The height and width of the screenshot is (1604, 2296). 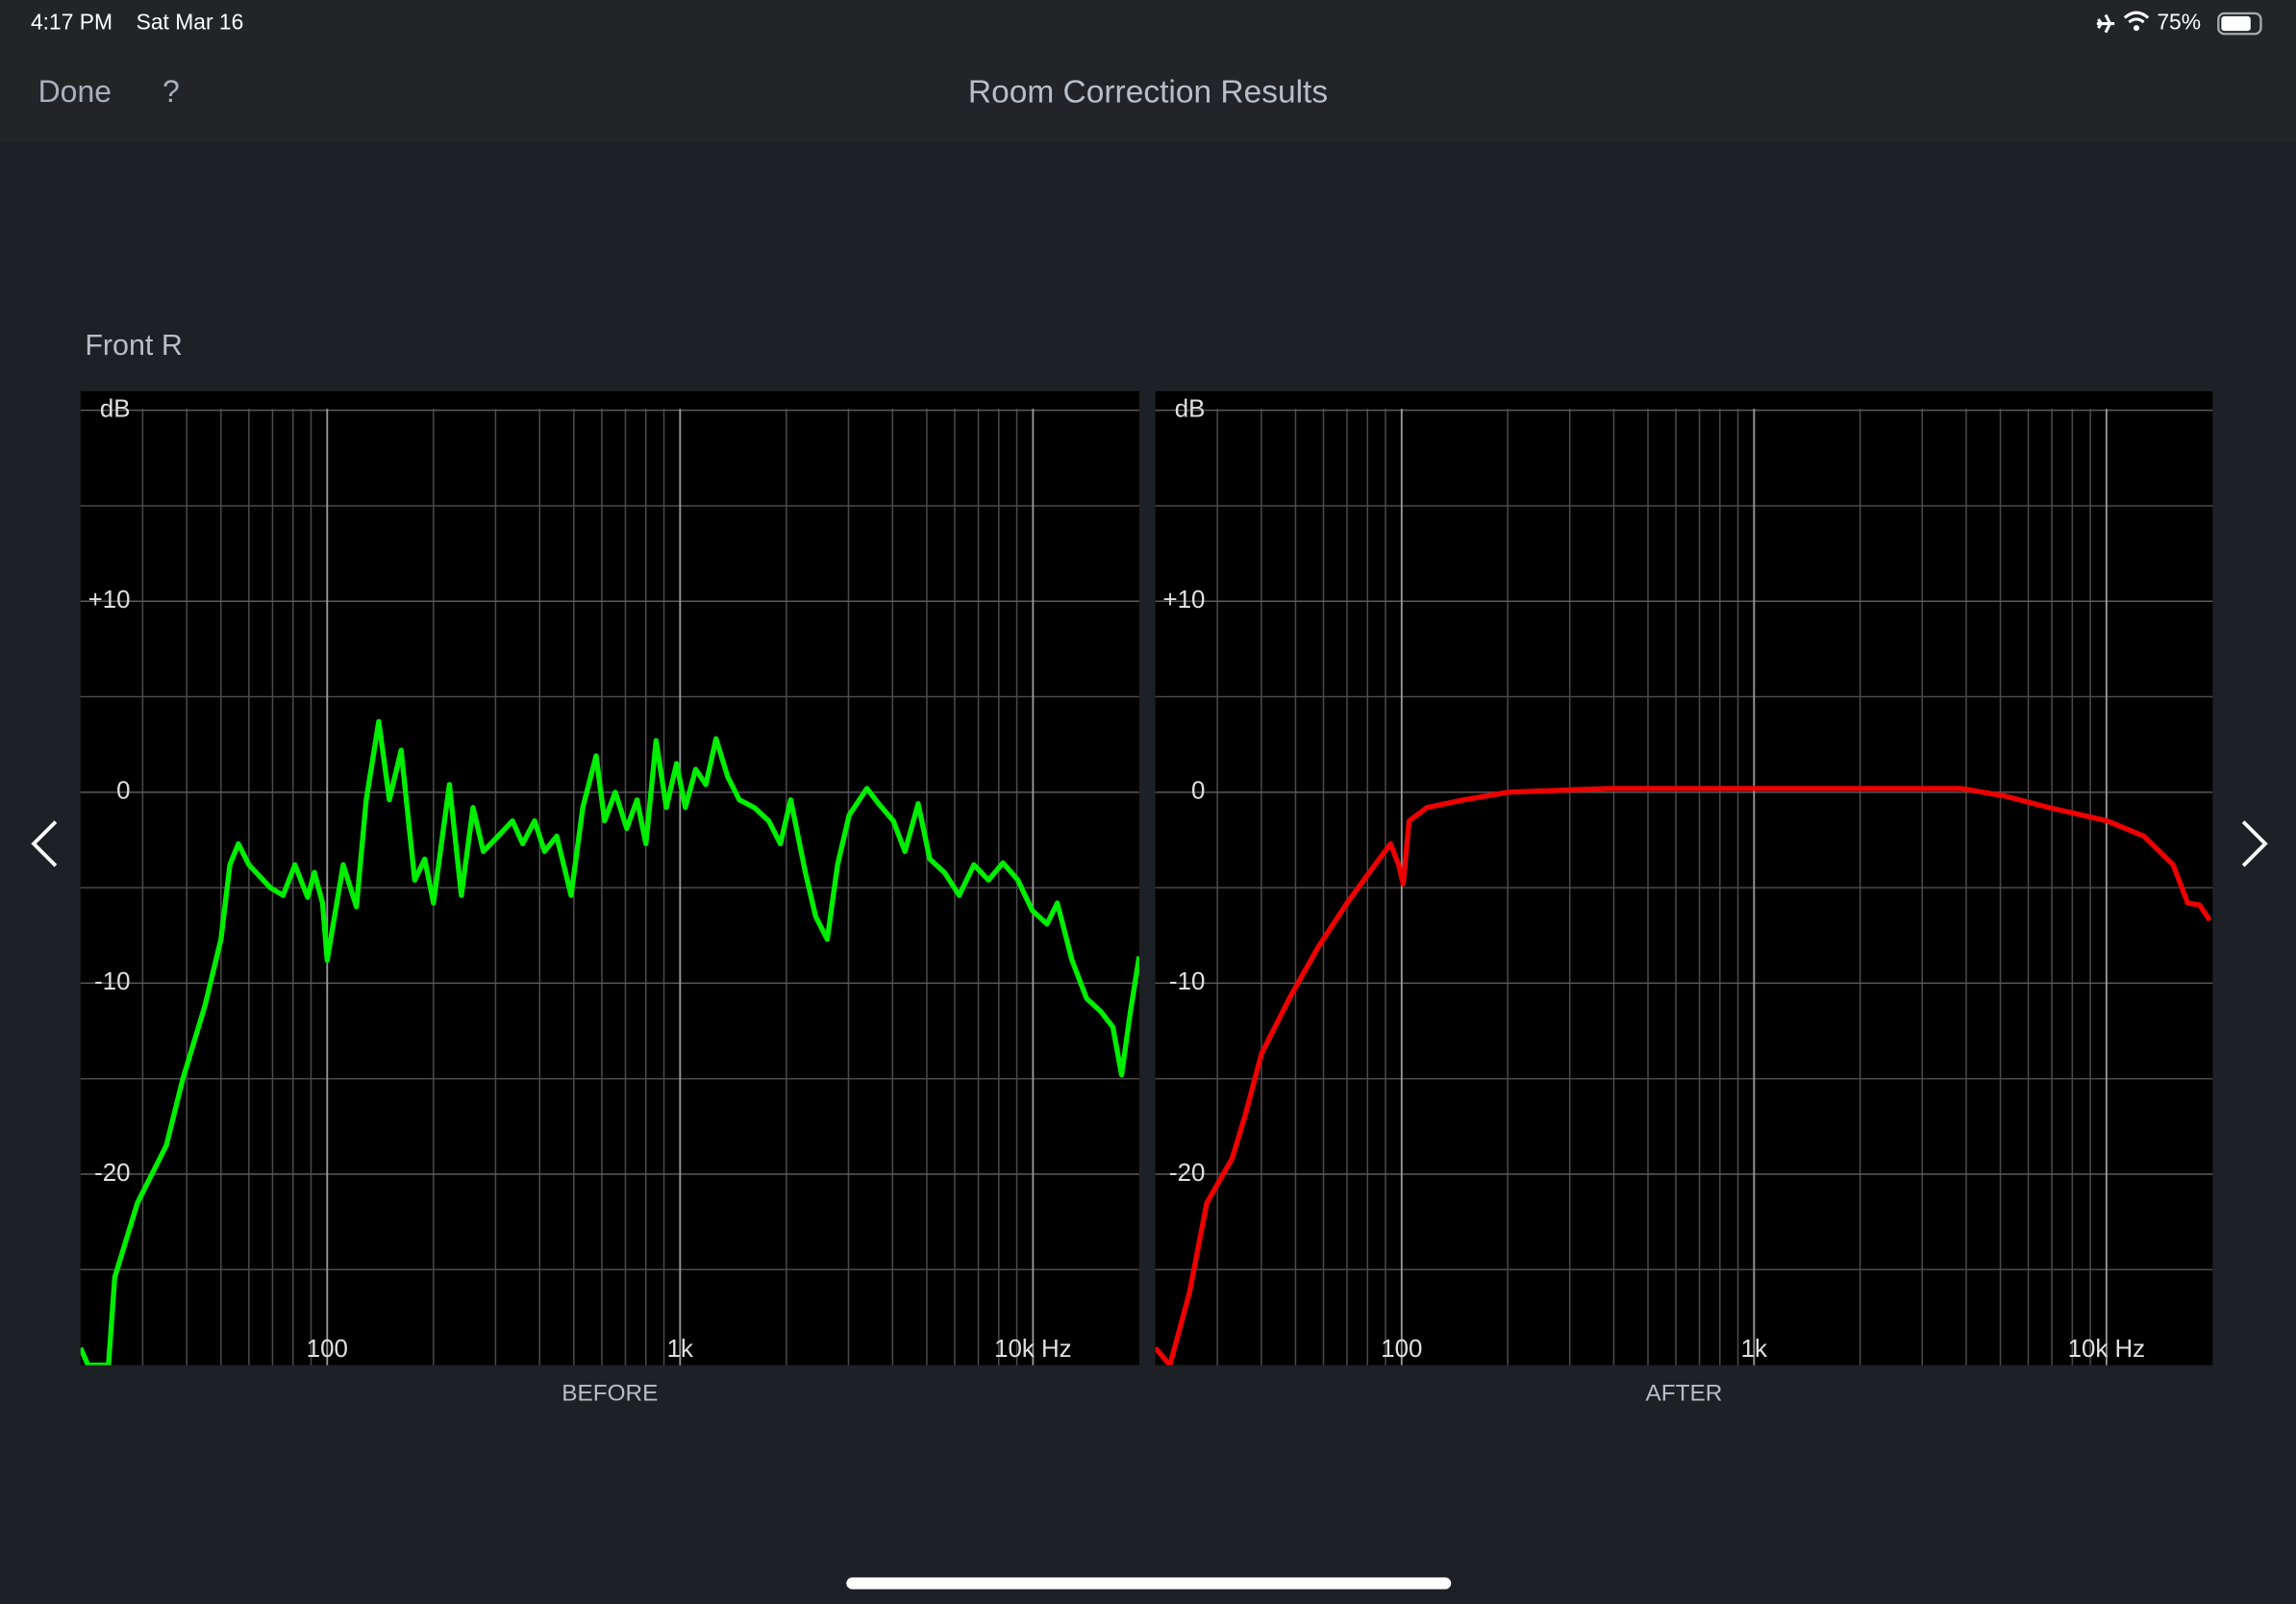 What do you see at coordinates (1683, 1393) in the screenshot?
I see `x-axis-label: AFTER` at bounding box center [1683, 1393].